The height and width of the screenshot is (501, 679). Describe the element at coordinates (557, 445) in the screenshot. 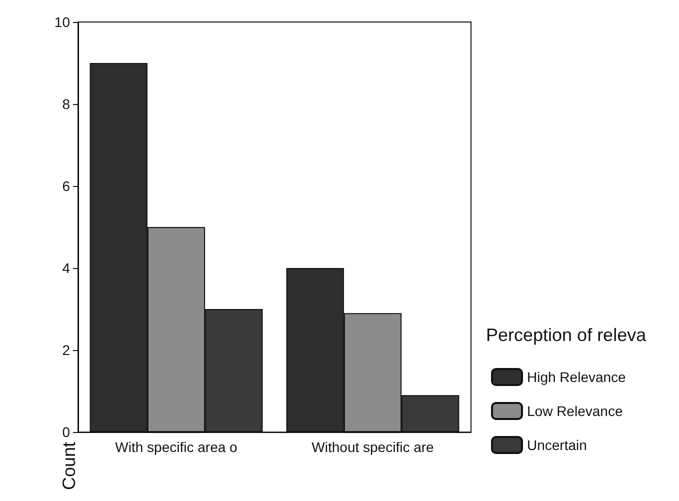

I see `legend-label: Uncertain` at that location.